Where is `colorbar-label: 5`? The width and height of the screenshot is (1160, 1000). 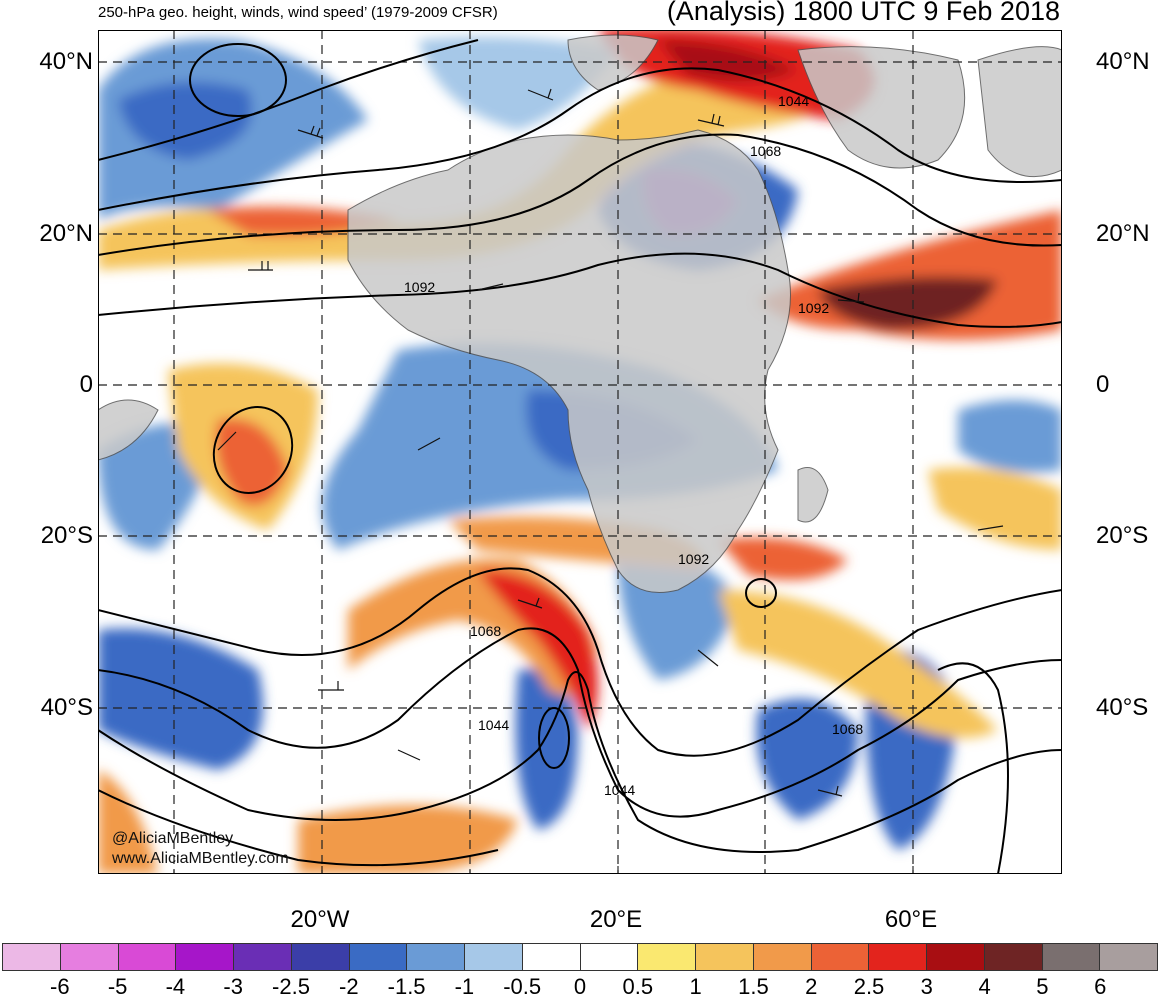
colorbar-label: 5 is located at coordinates (1042, 986).